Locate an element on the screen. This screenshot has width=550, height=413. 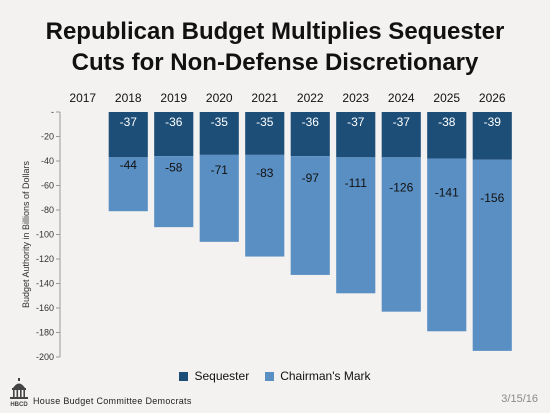
y-tick-label: -60 is located at coordinates (47, 186).